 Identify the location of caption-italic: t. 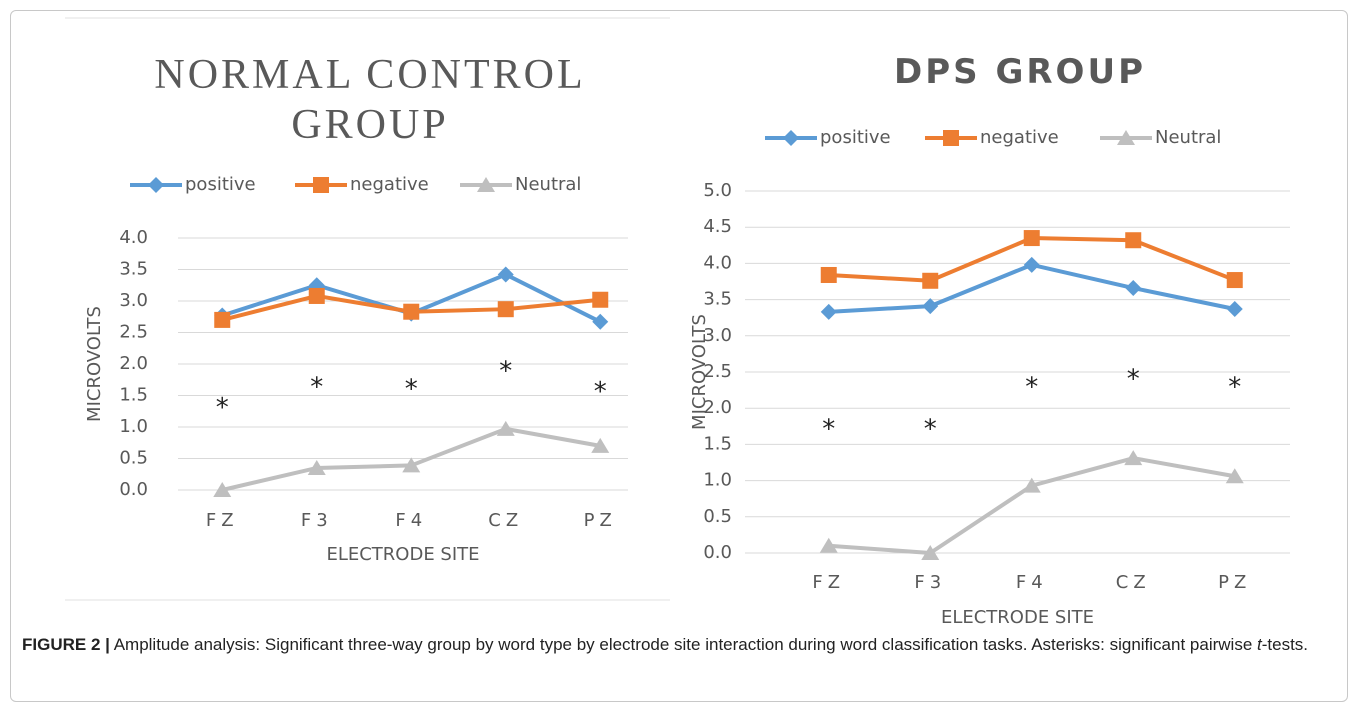
(1259, 644).